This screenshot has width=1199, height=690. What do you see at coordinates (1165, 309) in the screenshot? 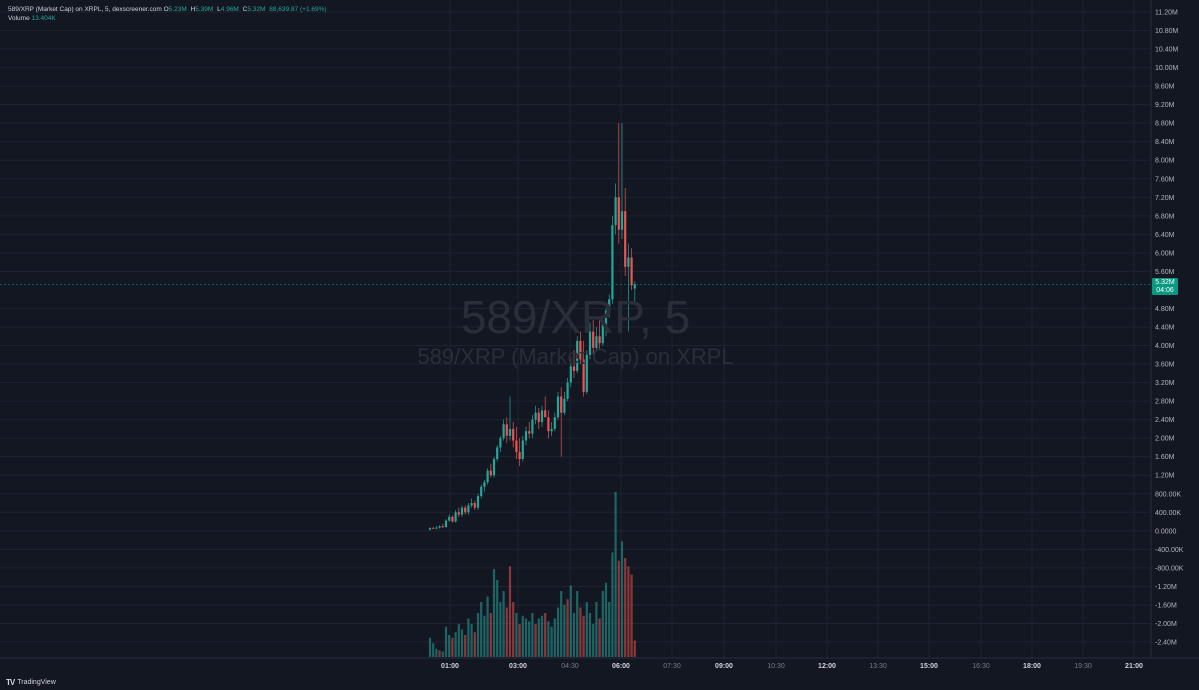
I see `price-tick-label: 4.80M` at bounding box center [1165, 309].